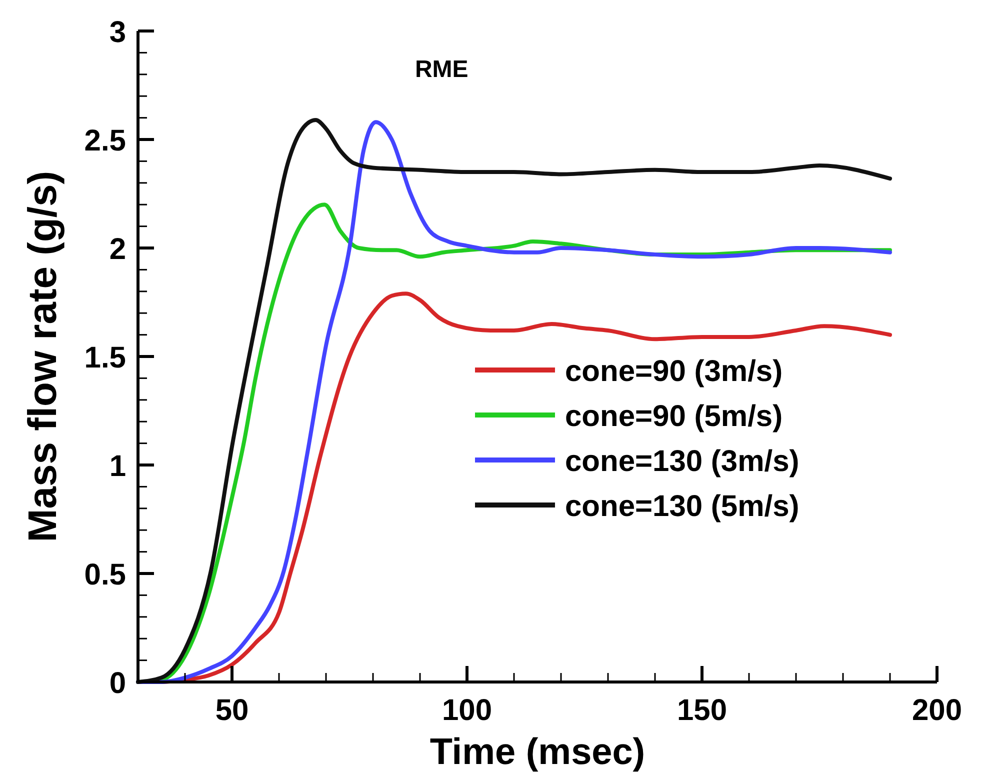 The height and width of the screenshot is (784, 982). Describe the element at coordinates (105, 575) in the screenshot. I see `y-tick-label: 0.5` at that location.